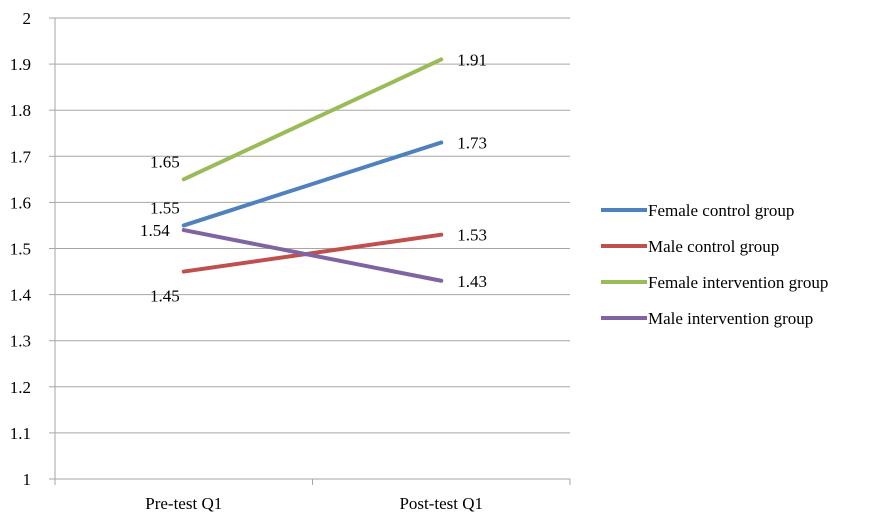 The image size is (876, 524). I want to click on data-label: 1.91, so click(472, 59).